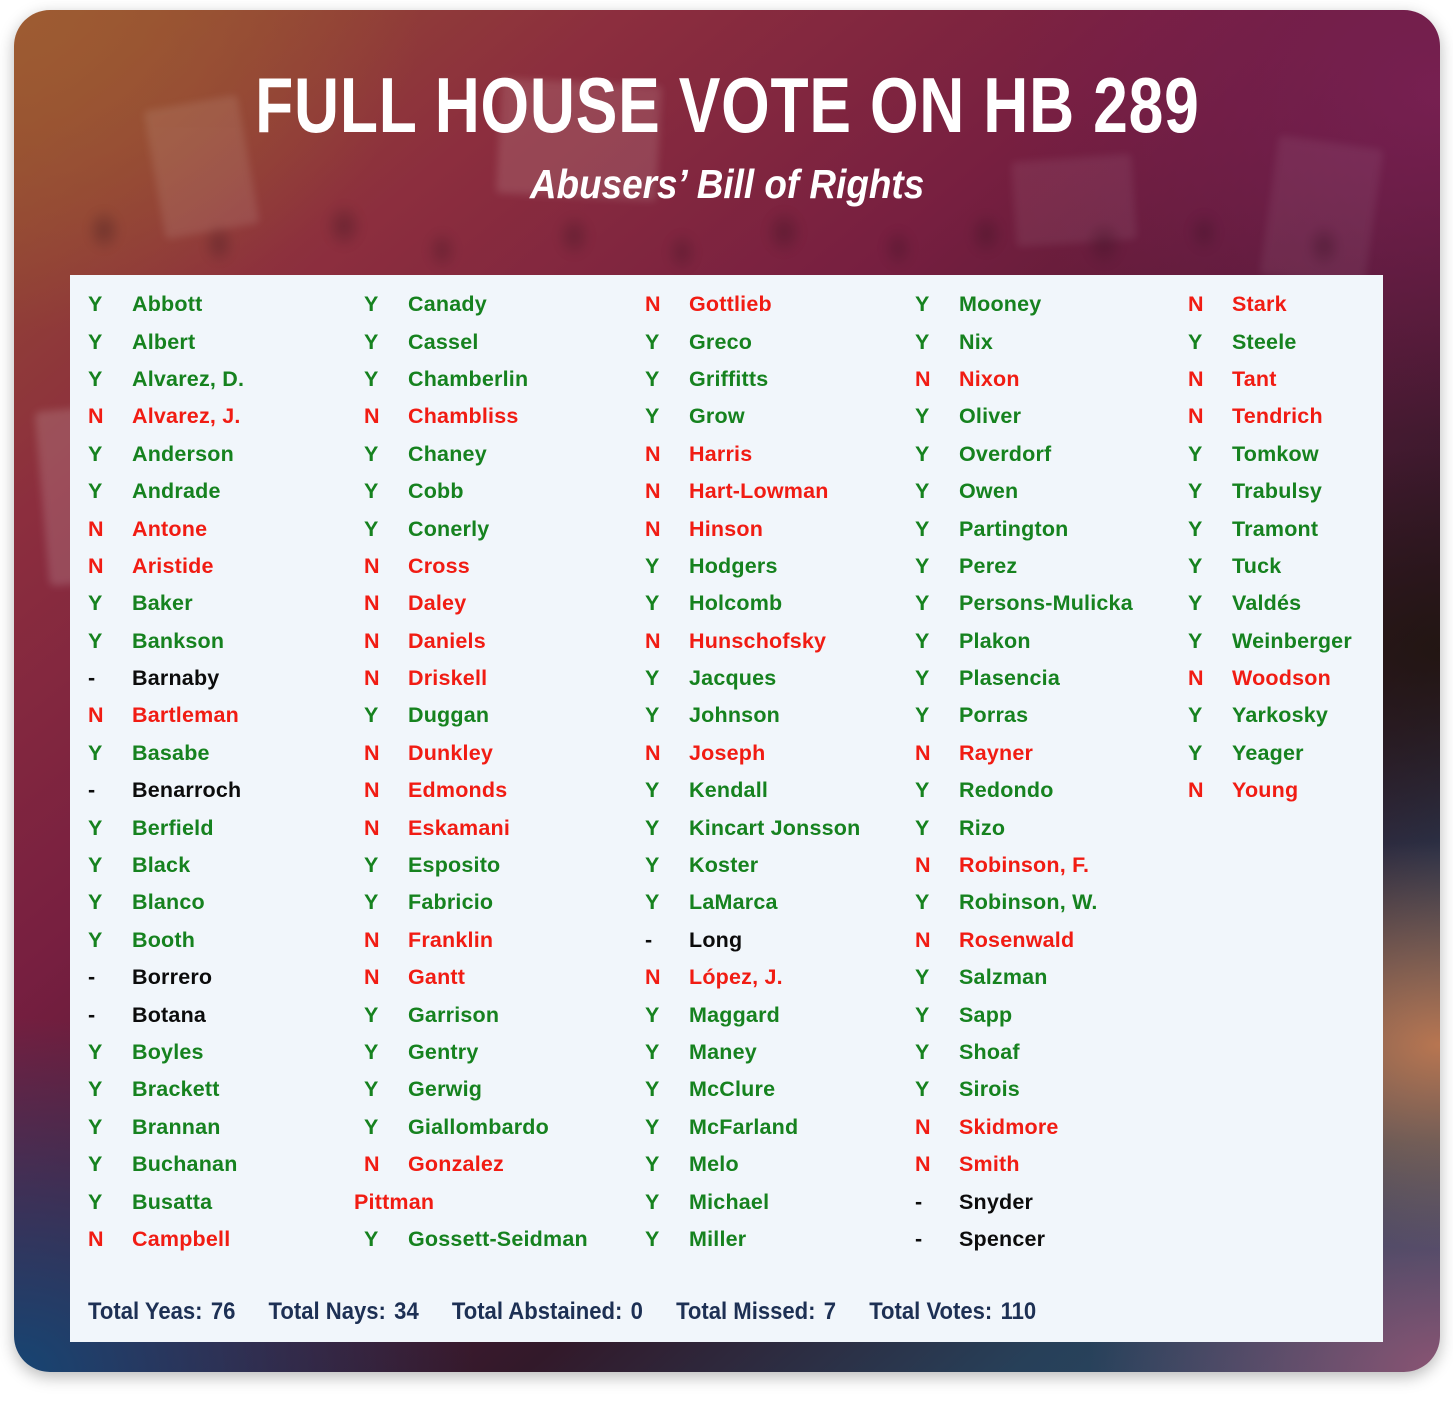  What do you see at coordinates (504, 977) in the screenshot?
I see `vote-row: N Gantt` at bounding box center [504, 977].